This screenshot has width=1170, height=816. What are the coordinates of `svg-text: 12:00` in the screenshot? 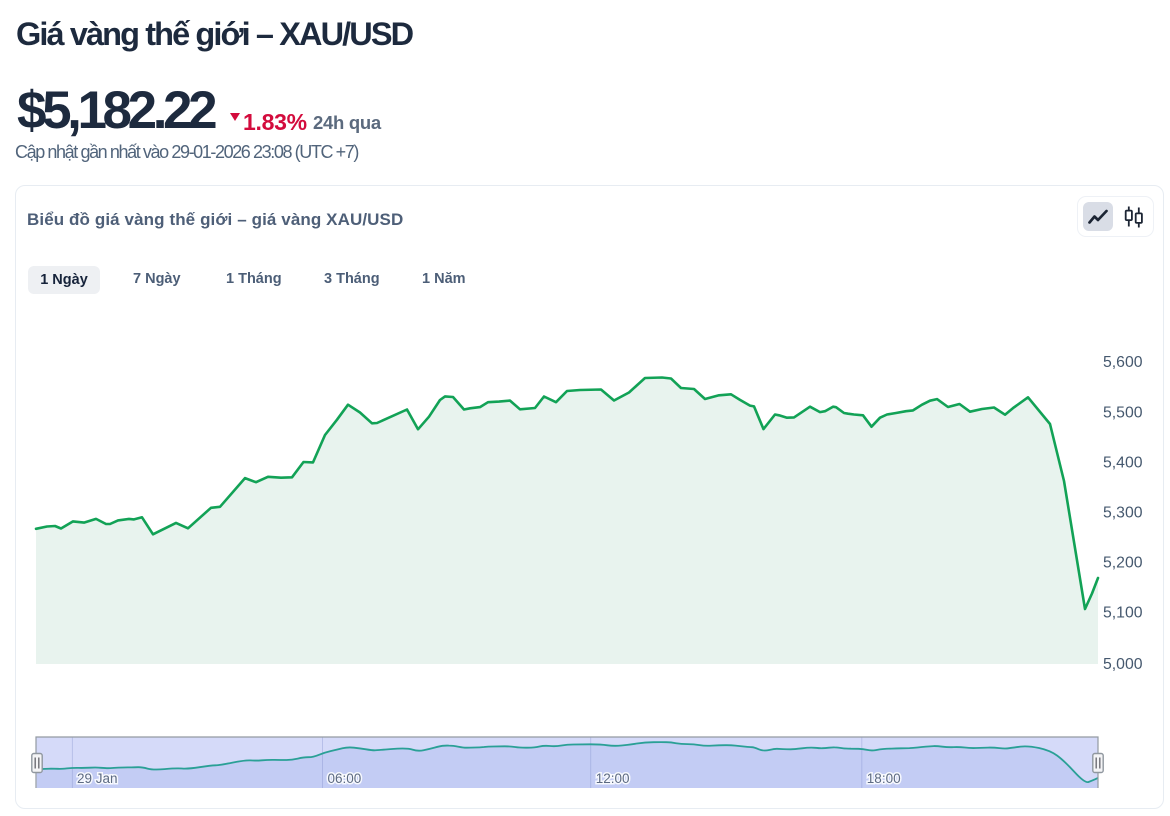 It's located at (613, 778).